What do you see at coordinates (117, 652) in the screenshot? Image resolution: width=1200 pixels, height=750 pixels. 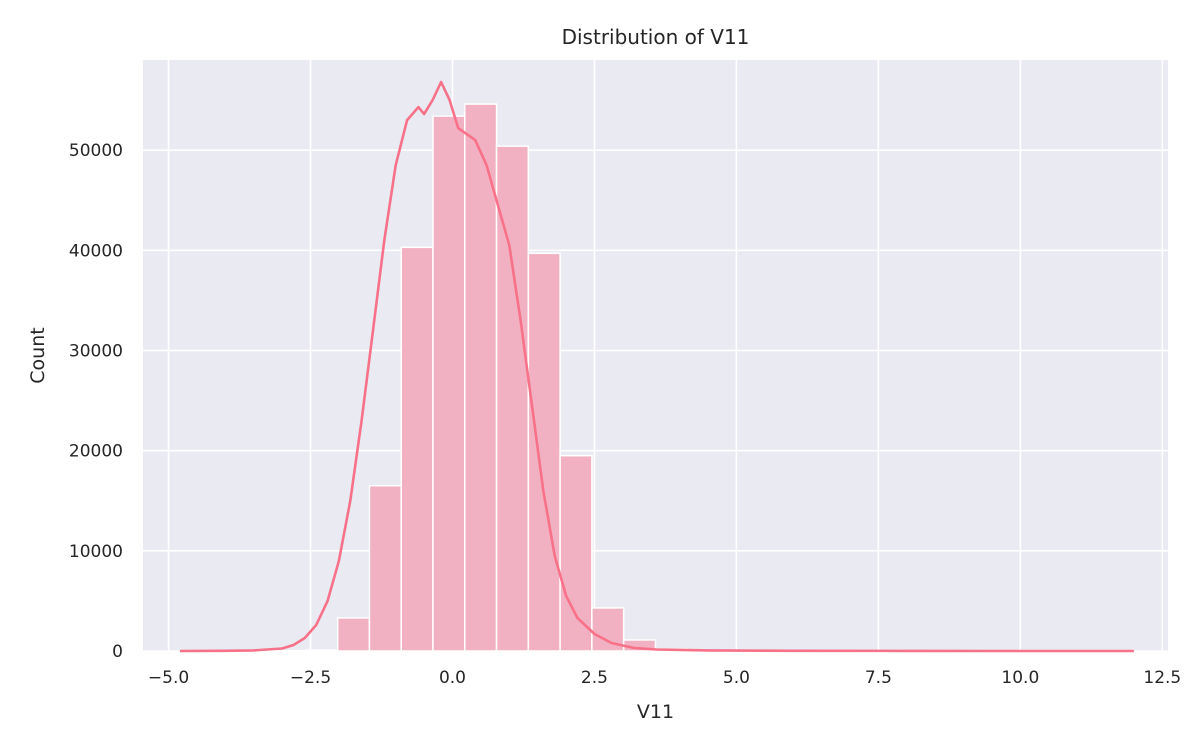 I see `y-tick-label: 0` at bounding box center [117, 652].